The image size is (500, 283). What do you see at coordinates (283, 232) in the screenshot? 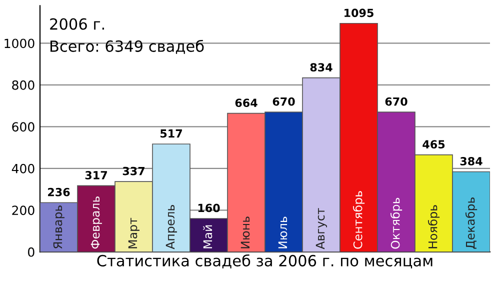
I see `x-tick-label: Июль` at bounding box center [283, 232].